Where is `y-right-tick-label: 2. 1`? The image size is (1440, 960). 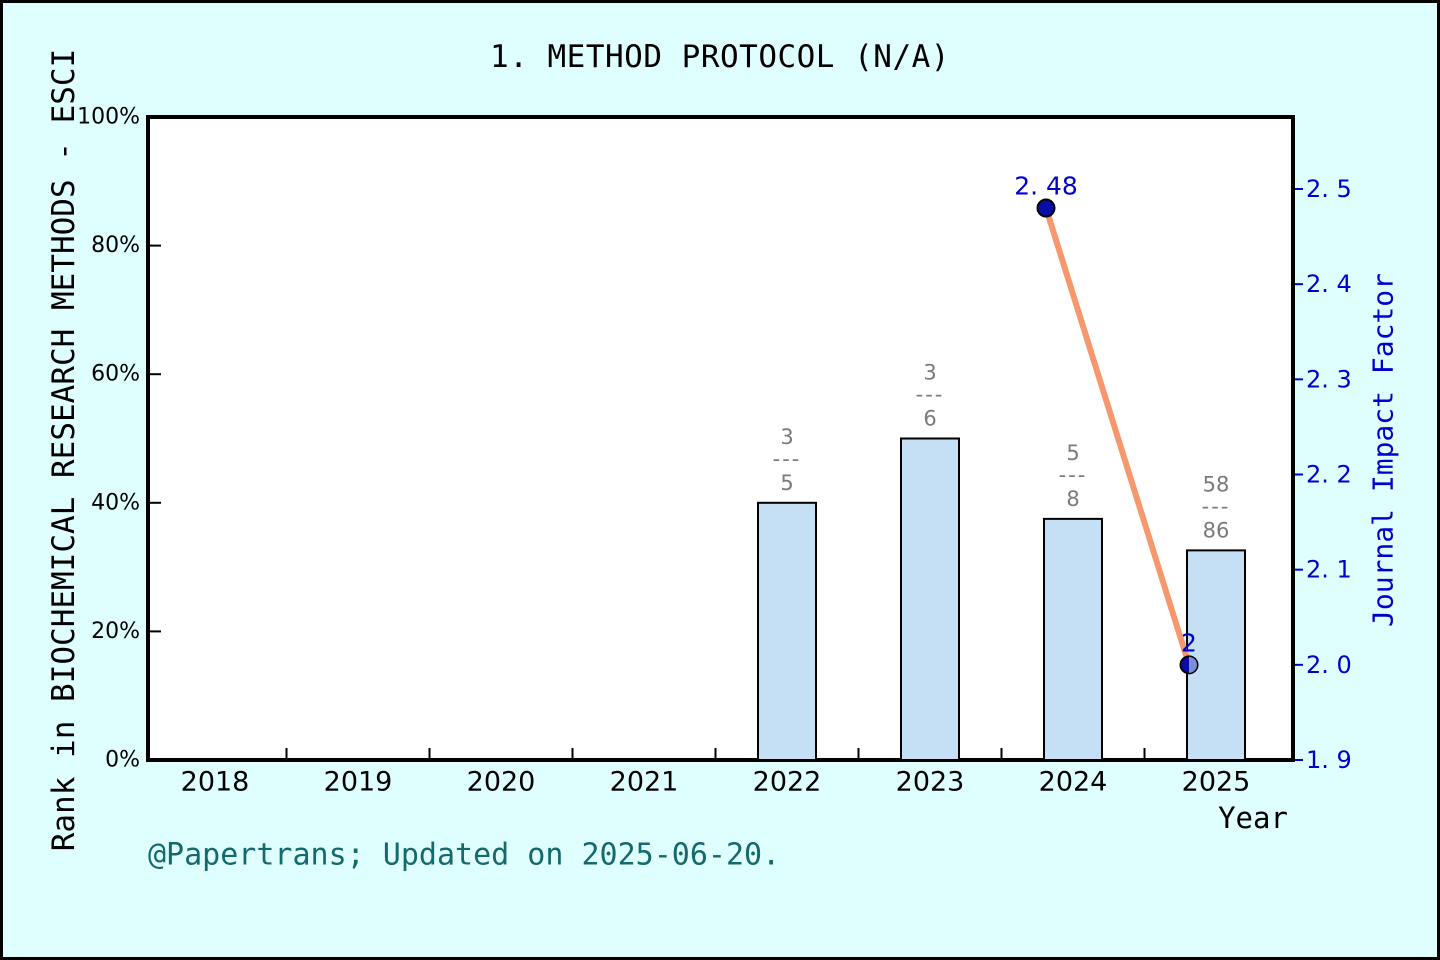
y-right-tick-label: 2. 1 is located at coordinates (1329, 570).